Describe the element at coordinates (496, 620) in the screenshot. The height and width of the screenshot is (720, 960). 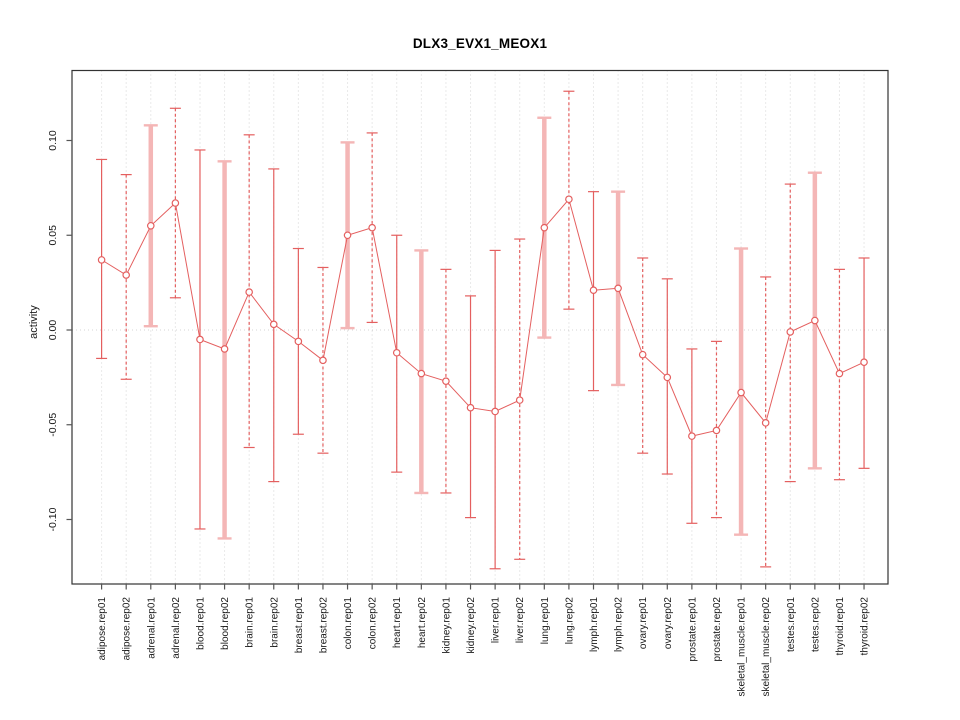
I see `x-tick-label: liver.rep01` at that location.